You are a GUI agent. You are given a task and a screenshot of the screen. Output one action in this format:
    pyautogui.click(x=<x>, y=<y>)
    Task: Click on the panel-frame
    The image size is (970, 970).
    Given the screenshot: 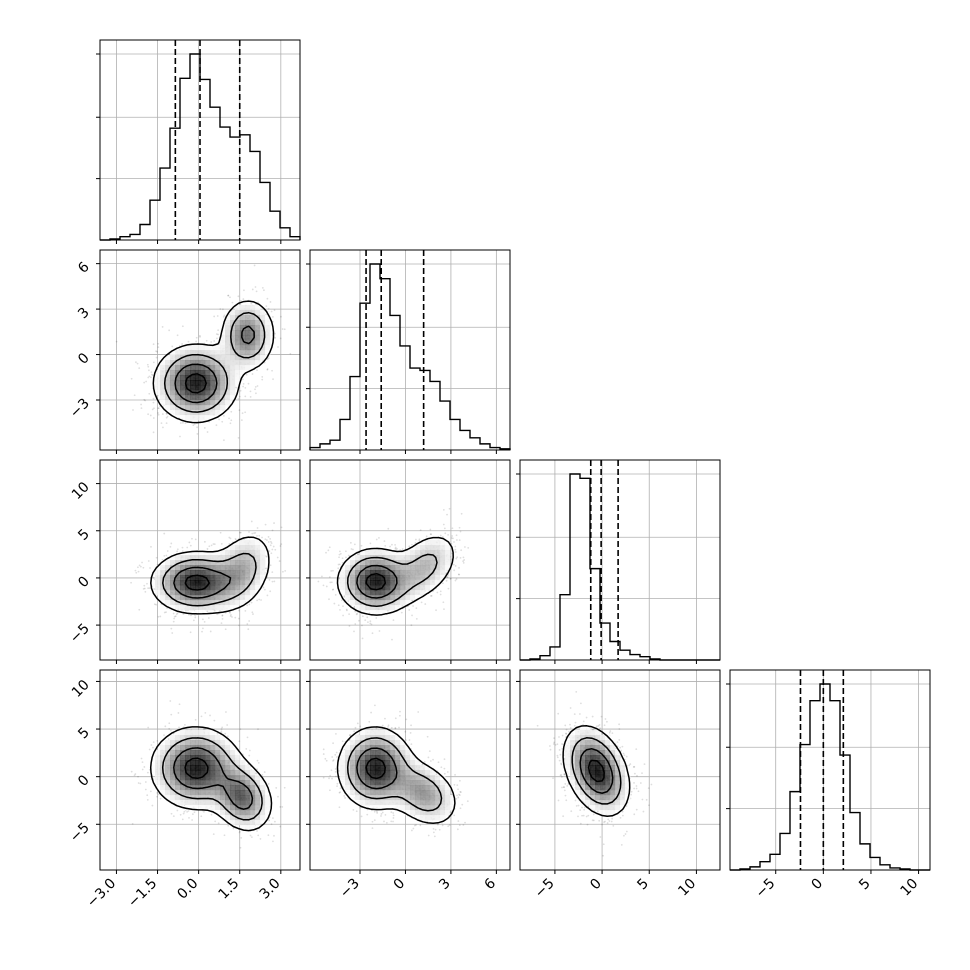 What is the action you would take?
    pyautogui.click(x=410, y=350)
    